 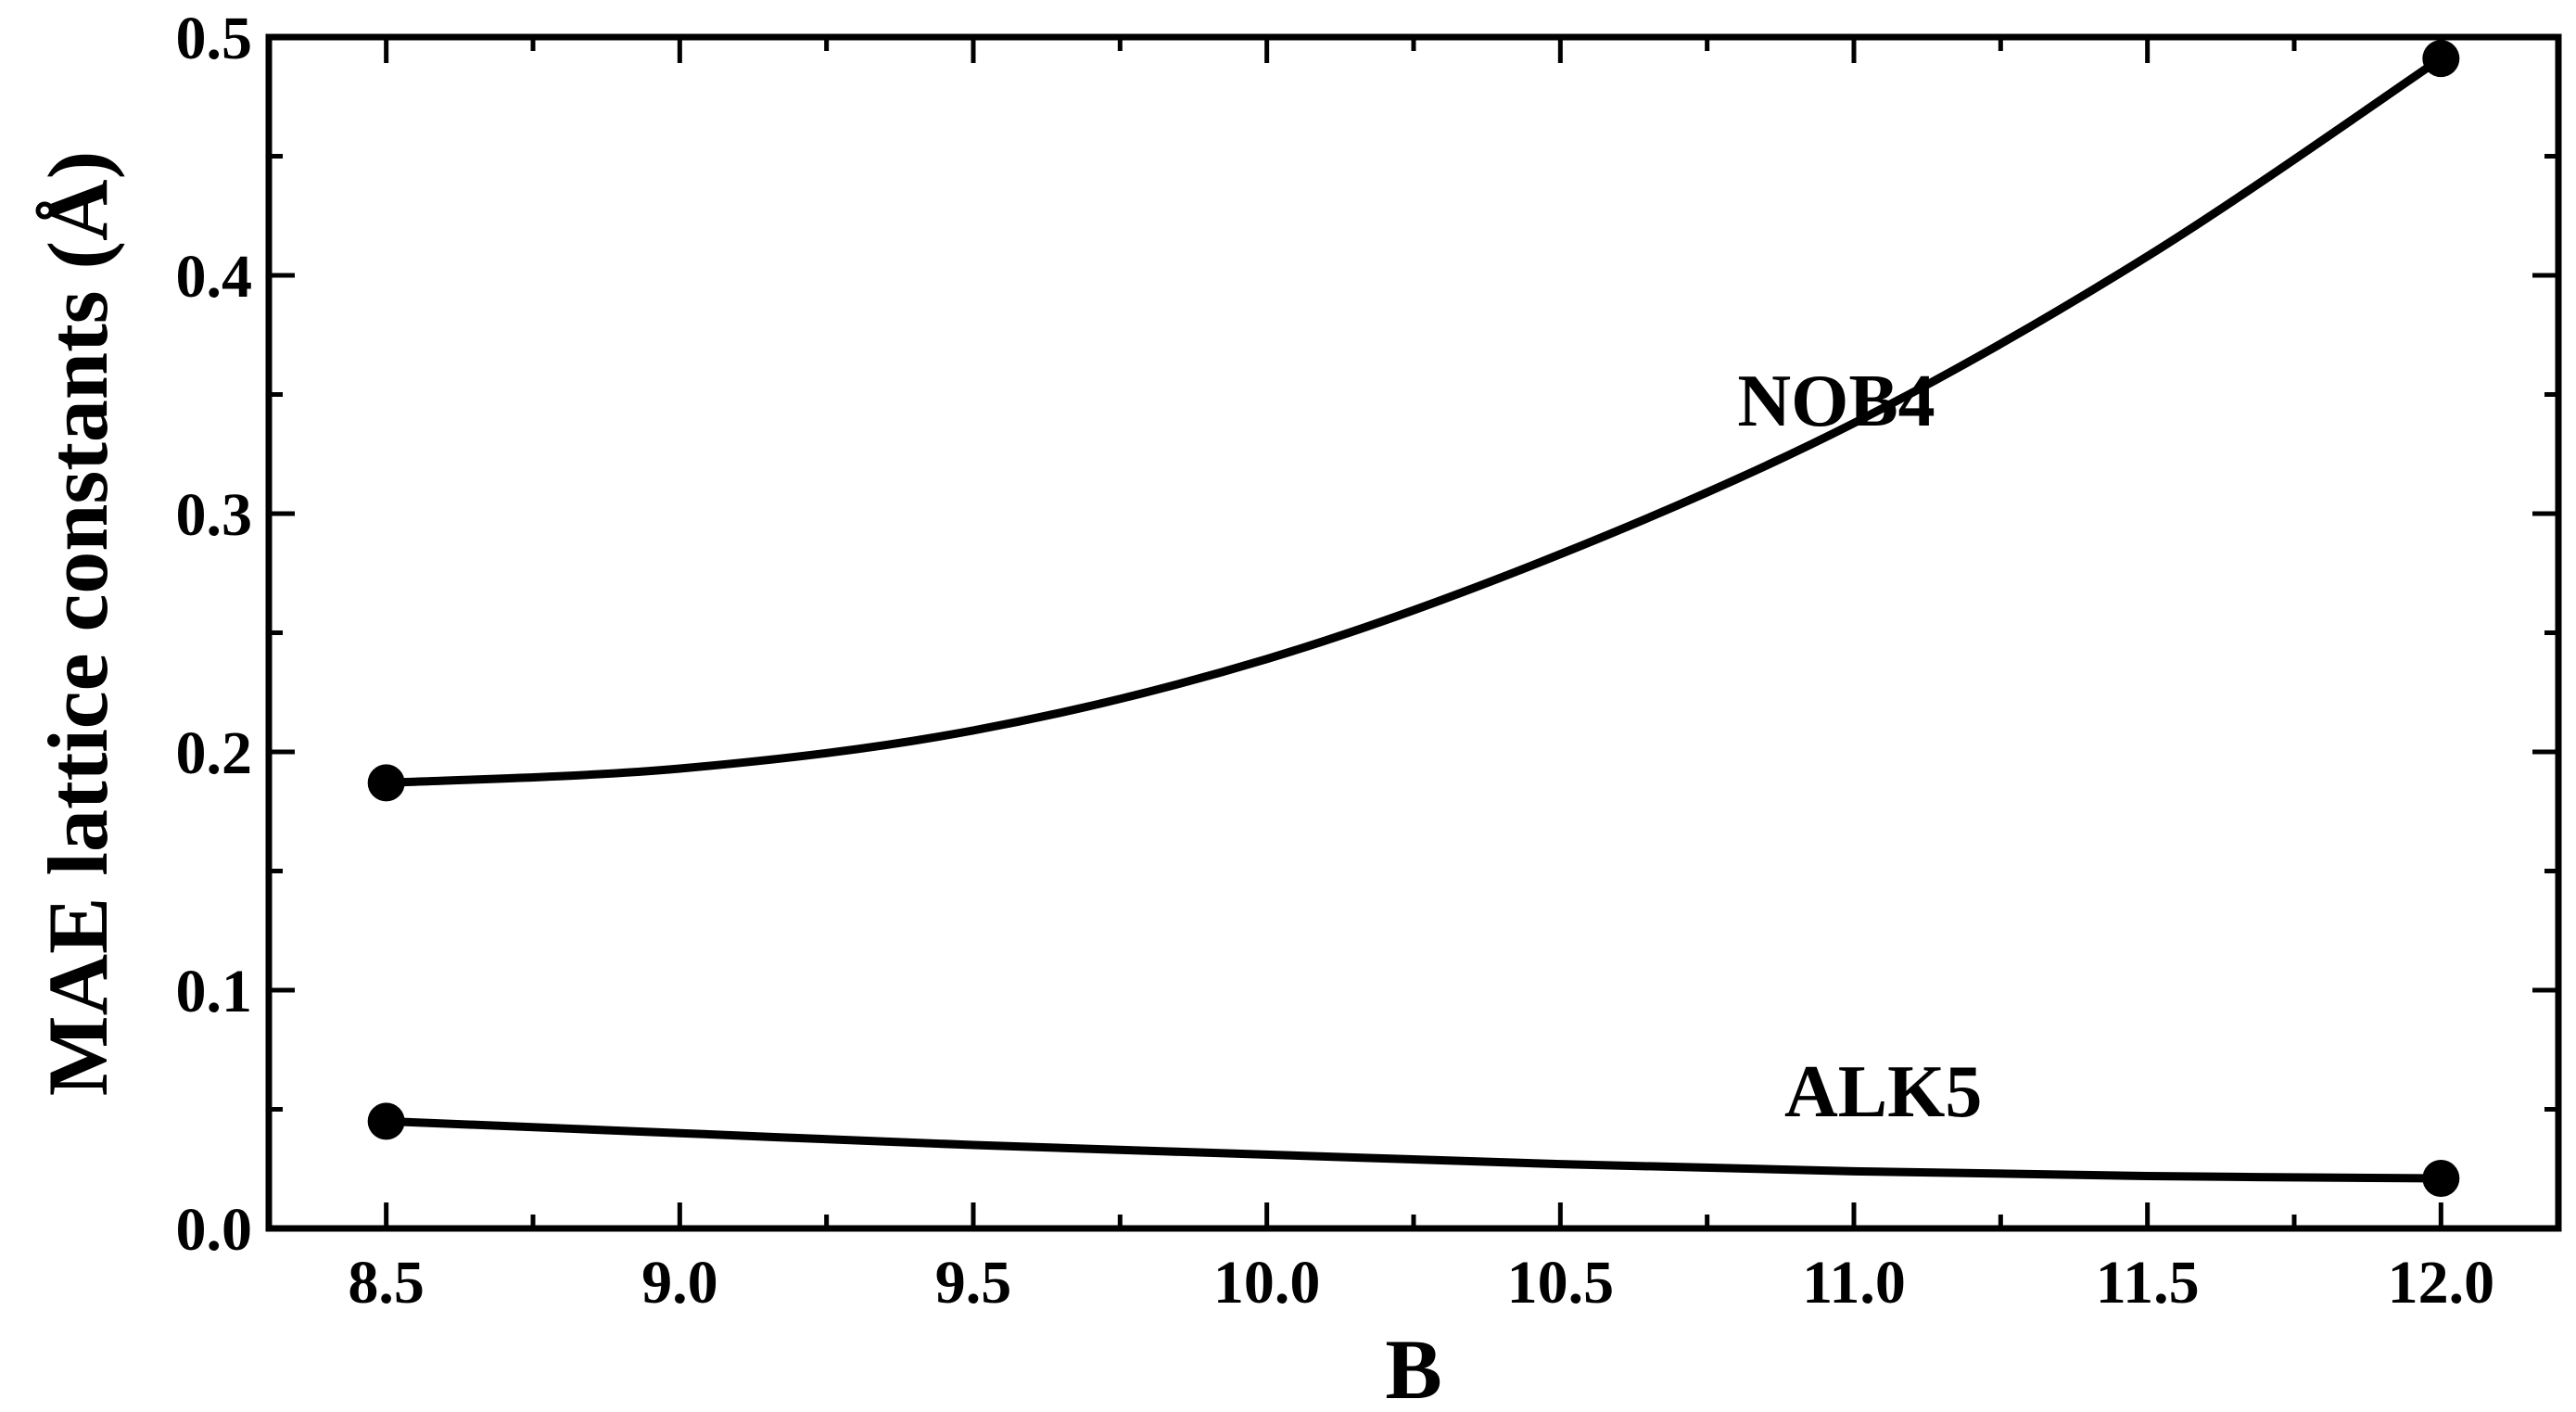 I want to click on series-label-alk5: ALK5, so click(x=1883, y=1092).